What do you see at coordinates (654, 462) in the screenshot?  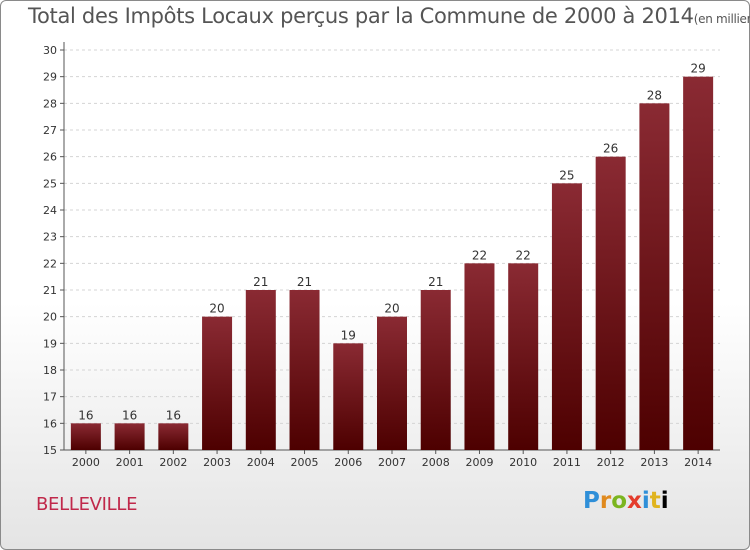 I see `x-tick-label: 2013` at bounding box center [654, 462].